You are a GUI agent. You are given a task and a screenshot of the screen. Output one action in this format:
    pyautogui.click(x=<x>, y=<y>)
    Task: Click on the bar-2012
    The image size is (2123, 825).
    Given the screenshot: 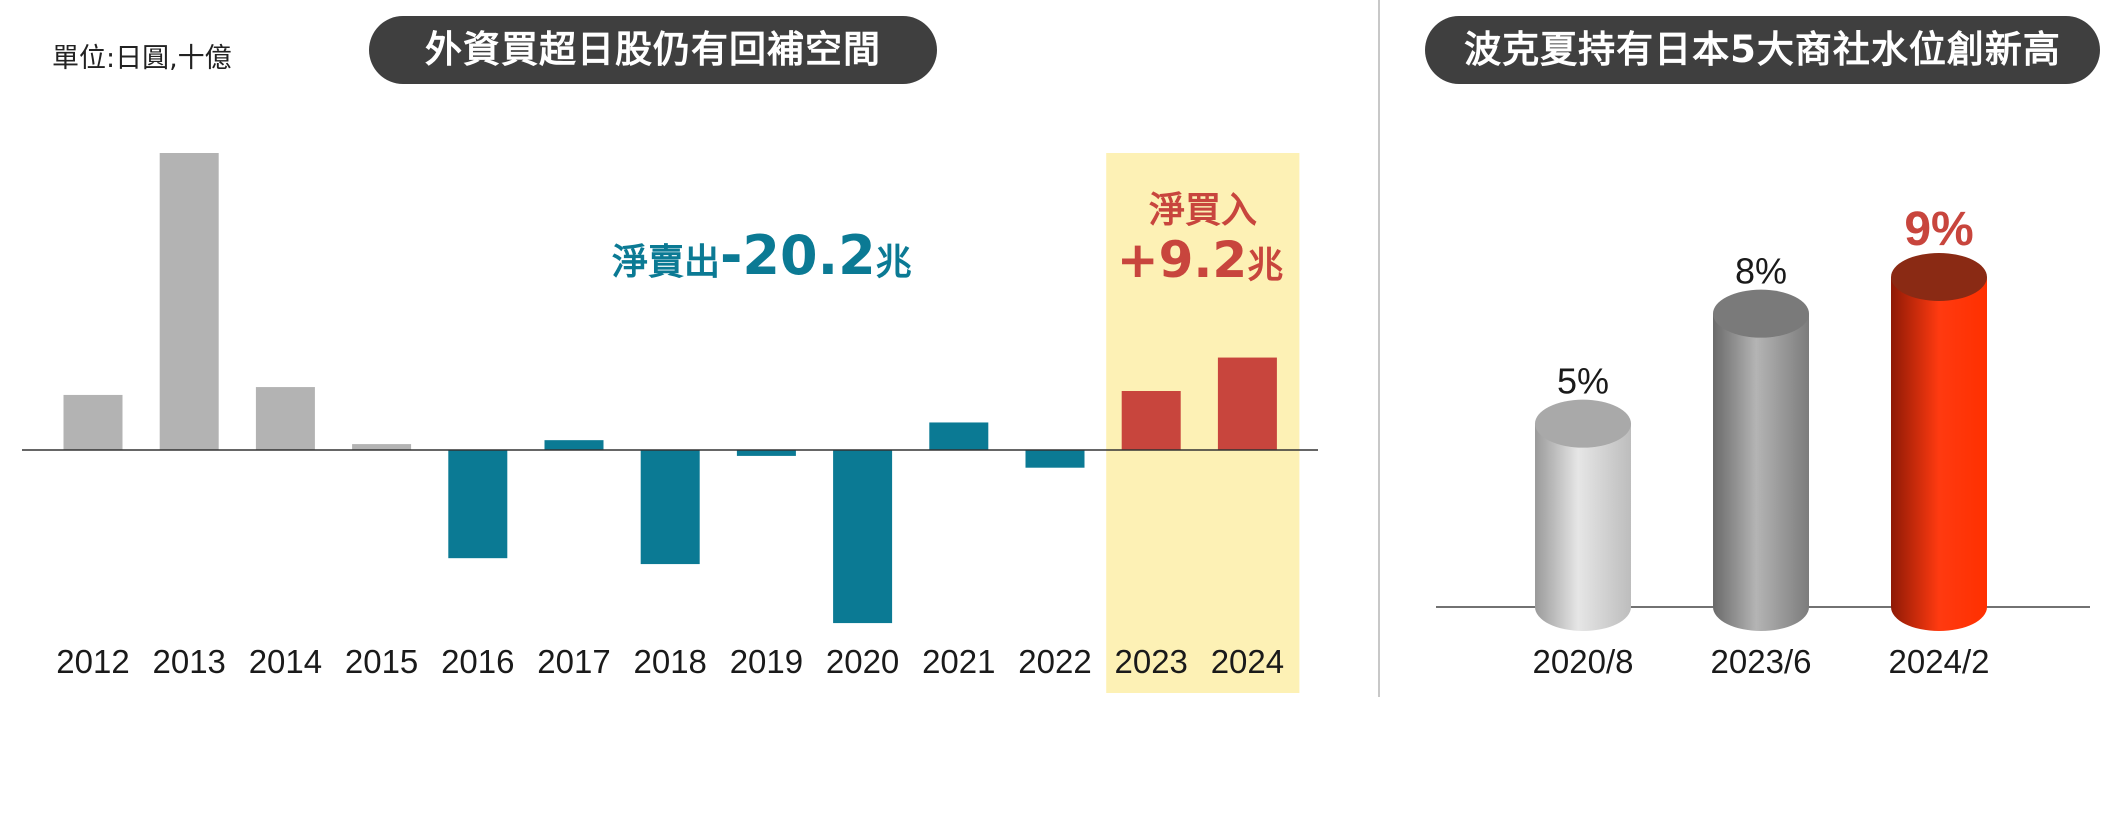 What is the action you would take?
    pyautogui.click(x=93, y=422)
    